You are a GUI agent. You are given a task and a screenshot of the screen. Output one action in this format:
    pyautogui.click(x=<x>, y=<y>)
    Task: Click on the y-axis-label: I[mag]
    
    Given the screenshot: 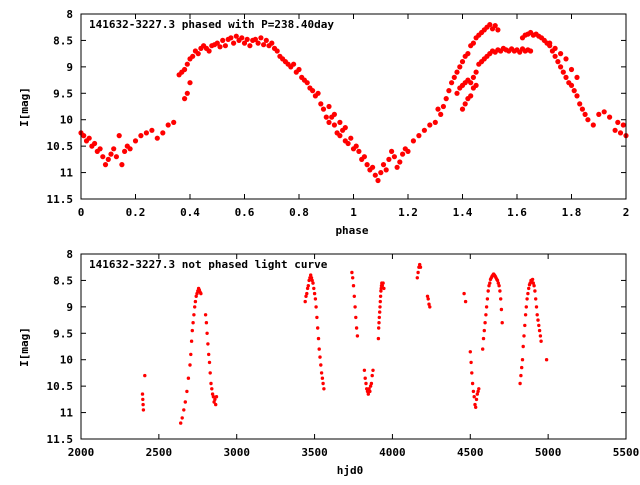 What is the action you would take?
    pyautogui.click(x=24, y=347)
    